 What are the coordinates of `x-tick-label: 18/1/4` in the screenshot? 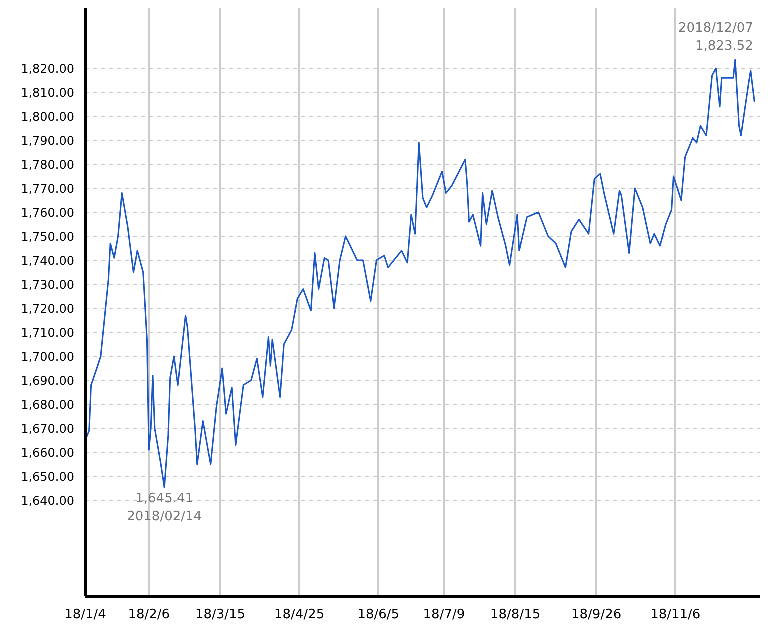 It's located at (85, 615).